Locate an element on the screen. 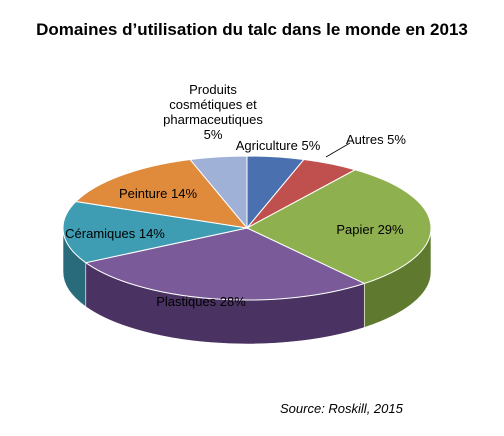 This screenshot has width=504, height=436. pie-slice-c-ramiques is located at coordinates (155, 232).